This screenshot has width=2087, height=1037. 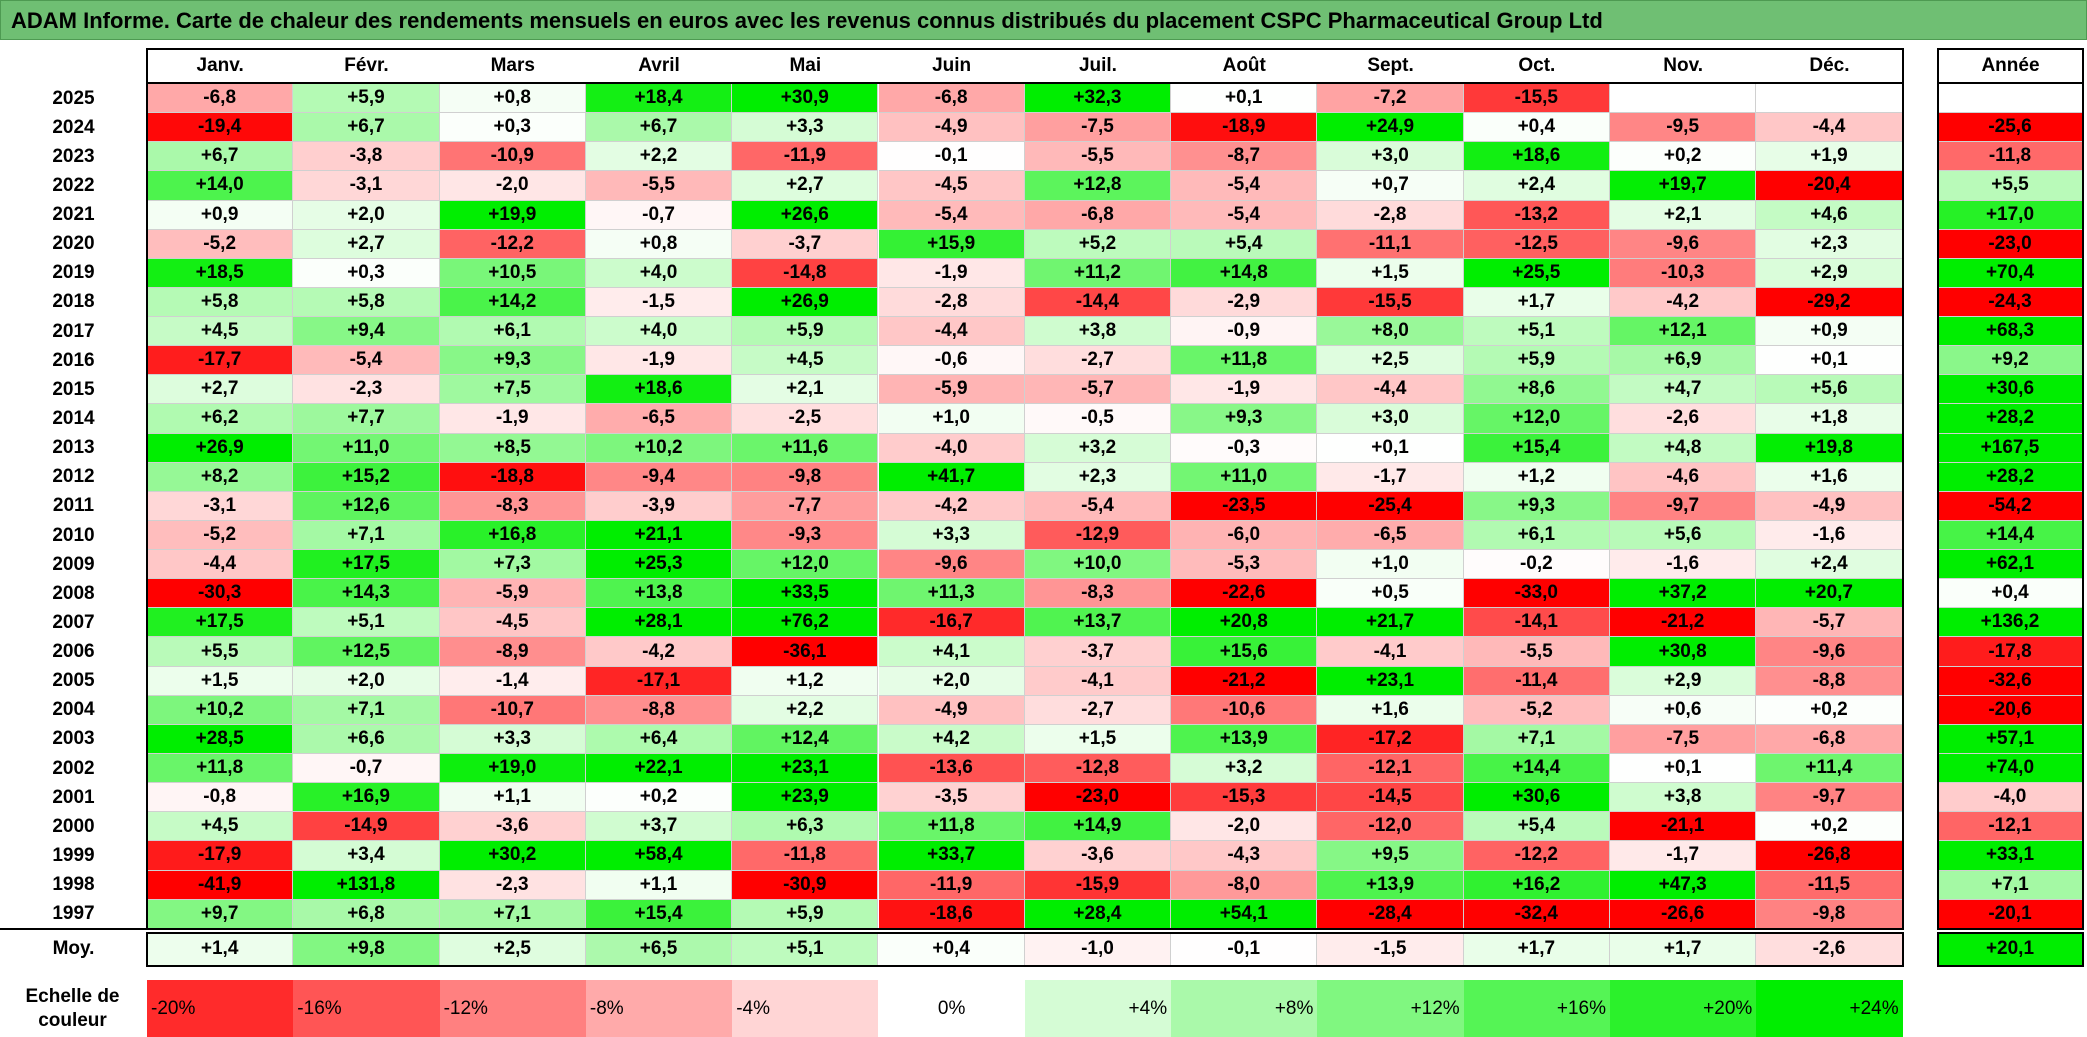 I want to click on average-cell: +5,1, so click(x=805, y=949).